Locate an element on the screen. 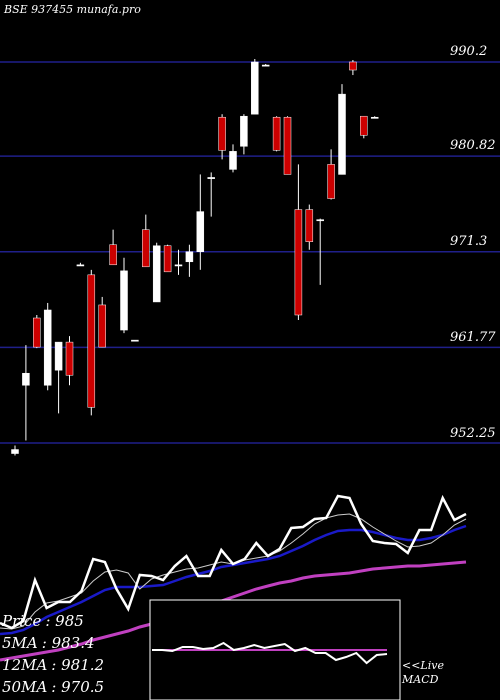 This screenshot has height=700, width=500. y-tick-label: 990.2 is located at coordinates (469, 51).